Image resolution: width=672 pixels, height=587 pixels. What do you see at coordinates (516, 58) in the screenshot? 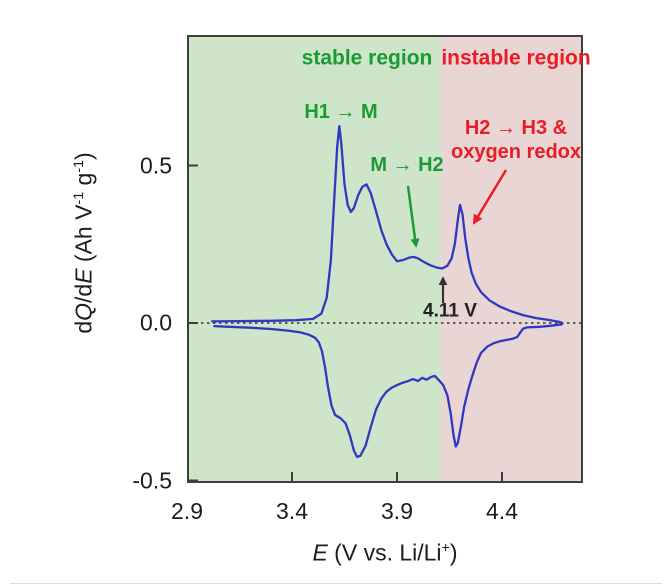
I see `instable-region-label: instable region` at bounding box center [516, 58].